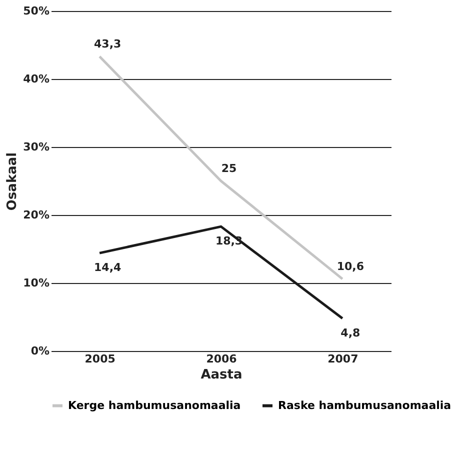 The width and height of the screenshot is (463, 459). Describe the element at coordinates (36, 147) in the screenshot. I see `y-tick-label: 30%` at that location.